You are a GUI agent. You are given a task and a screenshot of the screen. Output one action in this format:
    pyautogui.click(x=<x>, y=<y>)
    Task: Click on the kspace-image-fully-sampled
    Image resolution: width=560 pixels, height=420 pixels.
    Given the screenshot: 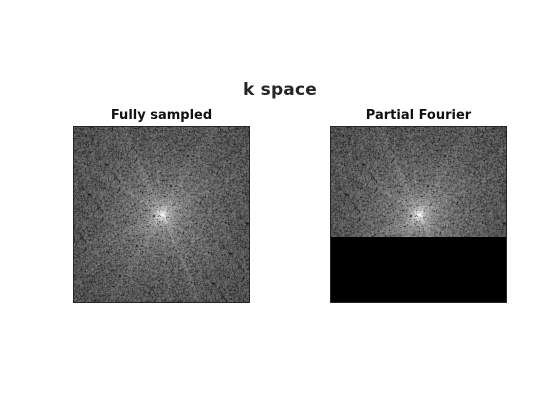 What is the action you would take?
    pyautogui.click(x=161, y=214)
    